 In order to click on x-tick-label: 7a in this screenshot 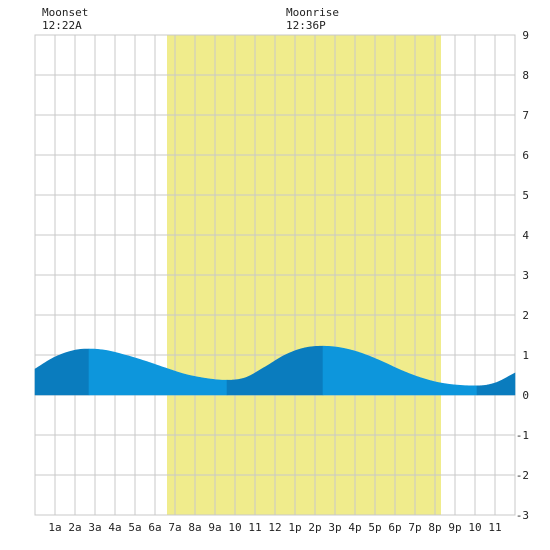, I will do `click(174, 527)`.